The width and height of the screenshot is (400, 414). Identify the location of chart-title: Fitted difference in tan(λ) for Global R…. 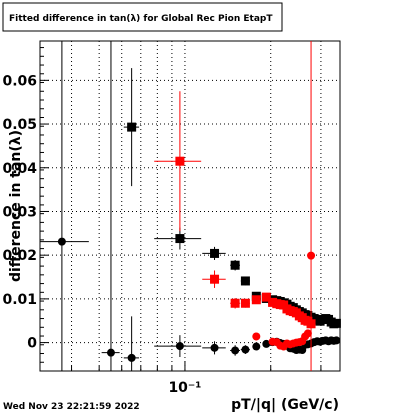
(141, 19).